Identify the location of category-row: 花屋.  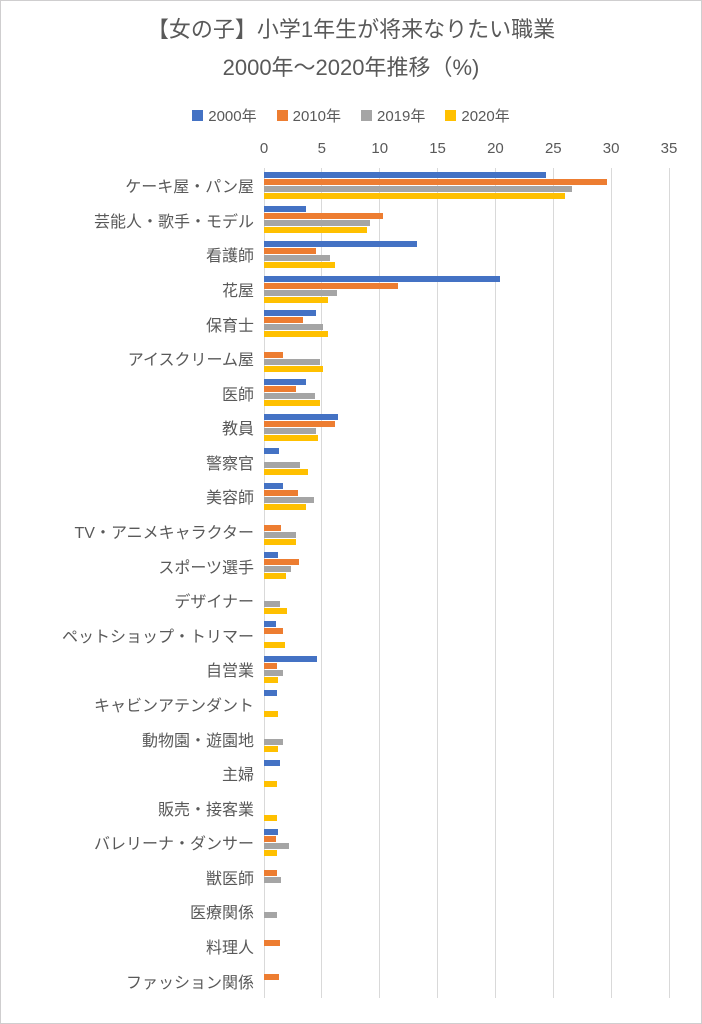
(351, 289).